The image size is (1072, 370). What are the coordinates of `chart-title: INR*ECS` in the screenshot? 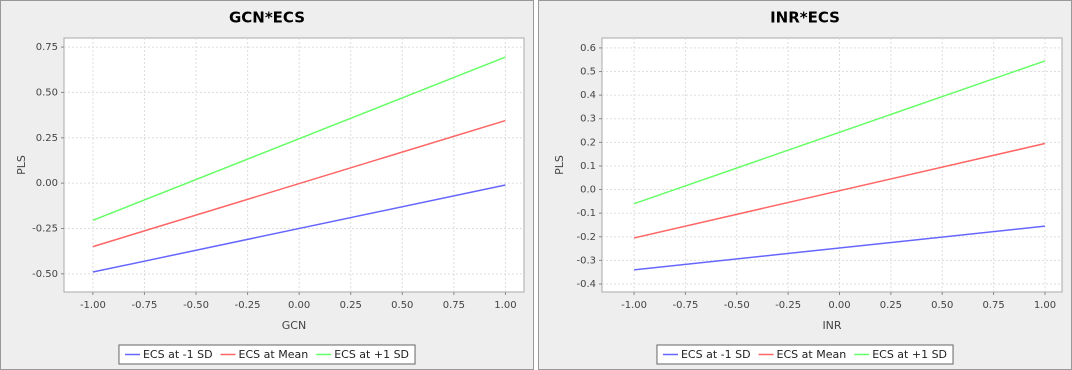 It's located at (805, 18).